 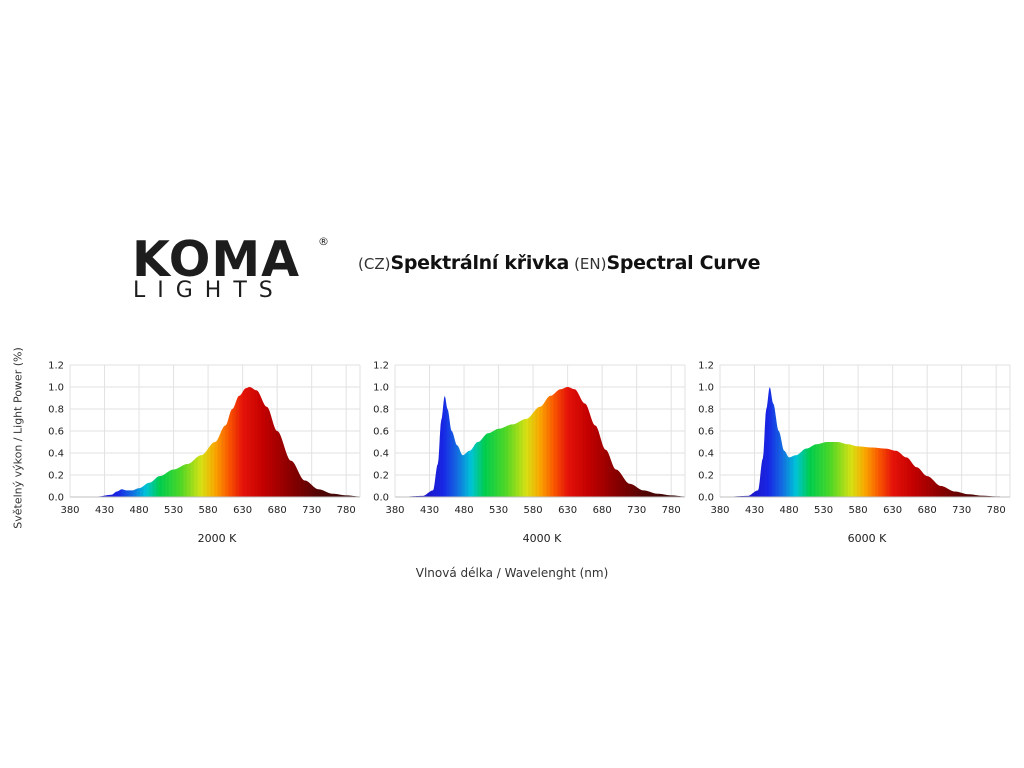 I want to click on page-title: (CZ)Spektrální křivka (EN)Spectral Curve, so click(x=559, y=263).